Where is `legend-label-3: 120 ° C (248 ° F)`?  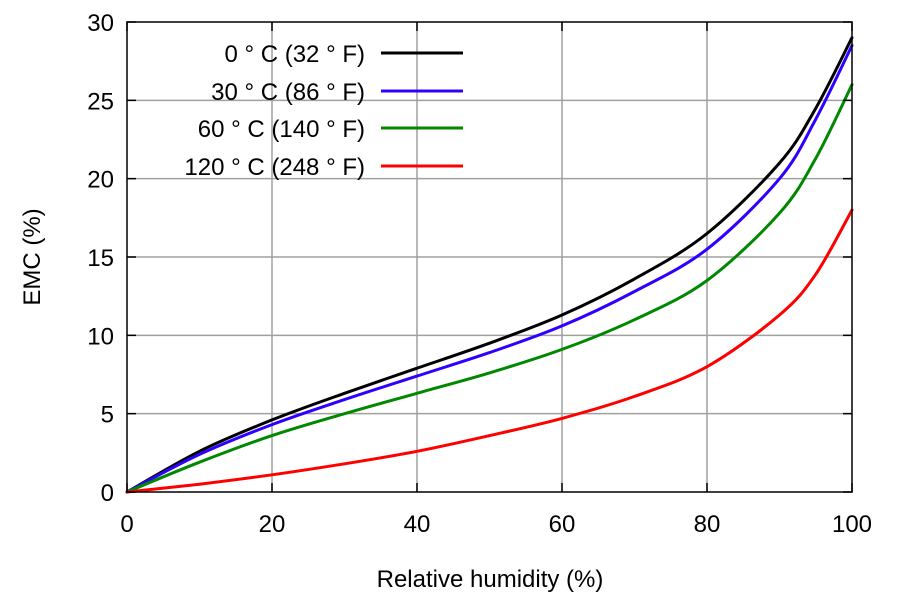
legend-label-3: 120 ° C (248 ° F) is located at coordinates (274, 167).